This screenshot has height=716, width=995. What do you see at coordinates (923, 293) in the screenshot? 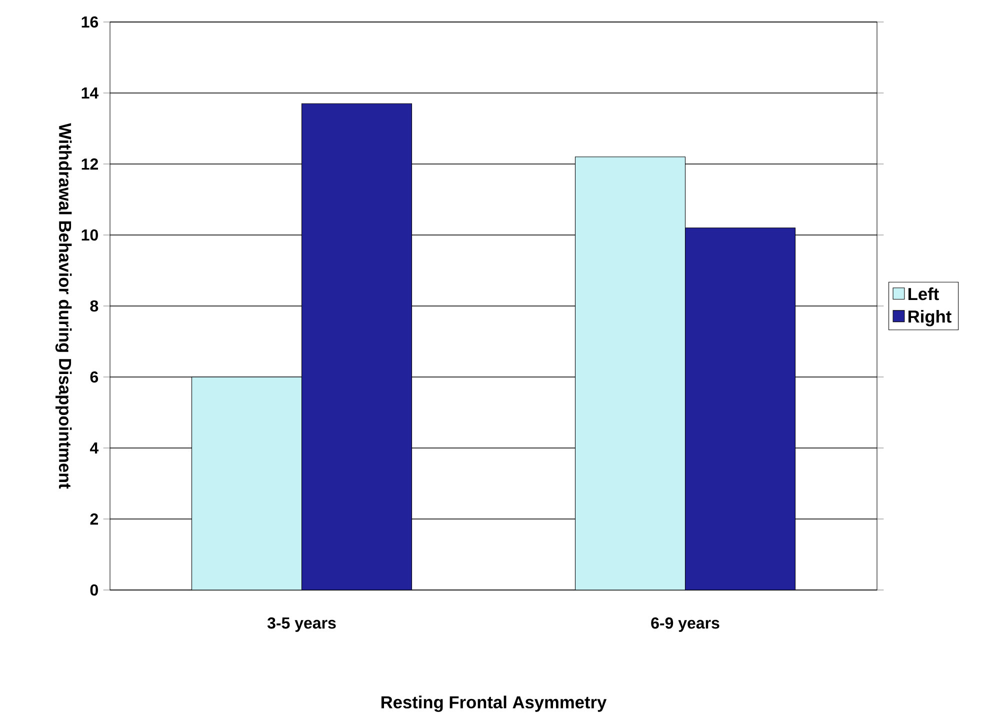
I see `legend-label: Left` at bounding box center [923, 293].